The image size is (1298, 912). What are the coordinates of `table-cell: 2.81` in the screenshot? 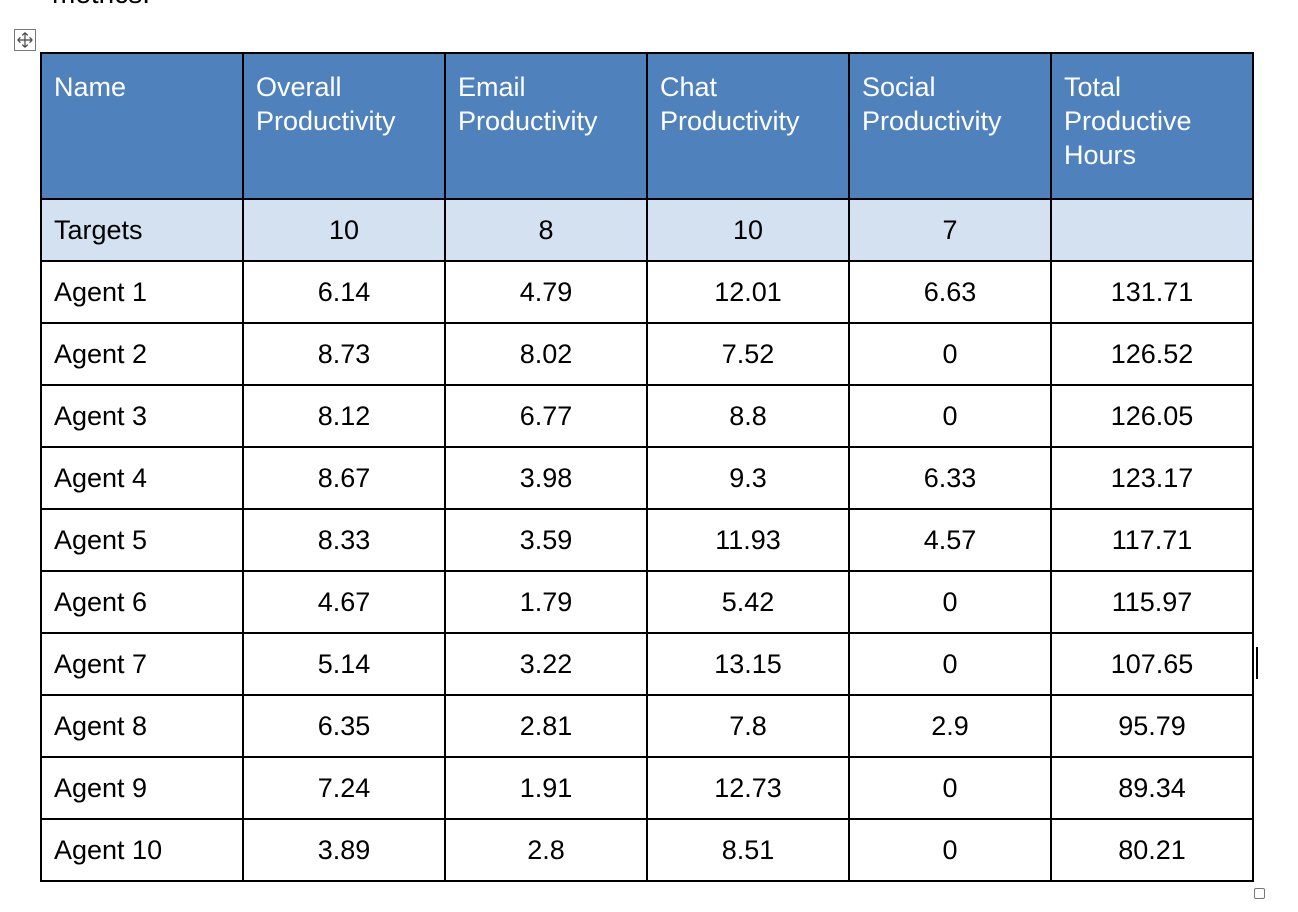 It's located at (546, 726).